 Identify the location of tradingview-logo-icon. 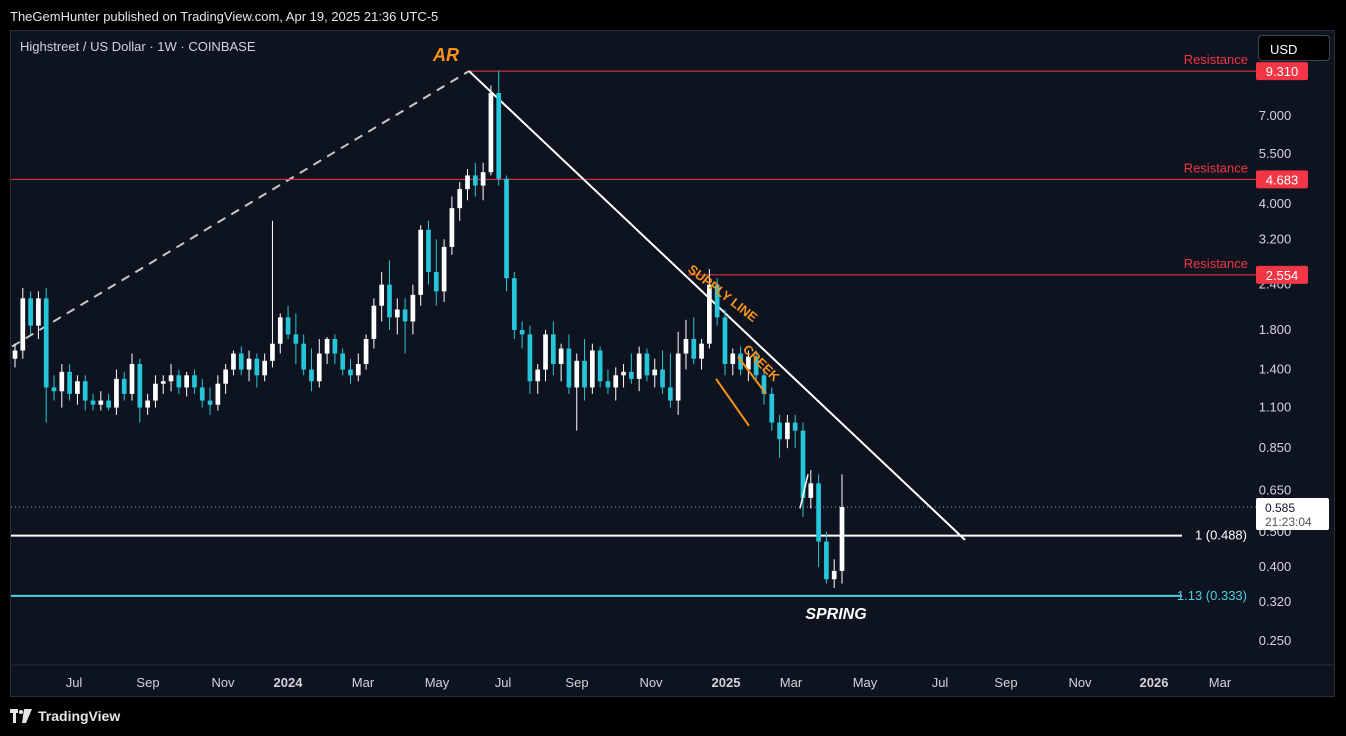
(21, 716).